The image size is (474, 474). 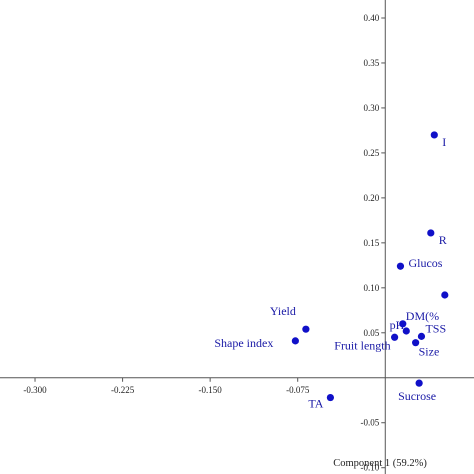 What do you see at coordinates (372, 18) in the screenshot?
I see `y-tick-label: 0.40` at bounding box center [372, 18].